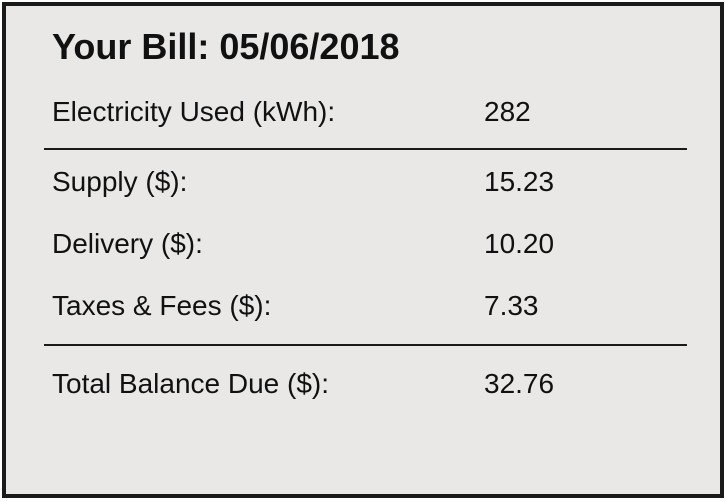  I want to click on supply-row: Supply ($): 15.23, so click(372, 186).